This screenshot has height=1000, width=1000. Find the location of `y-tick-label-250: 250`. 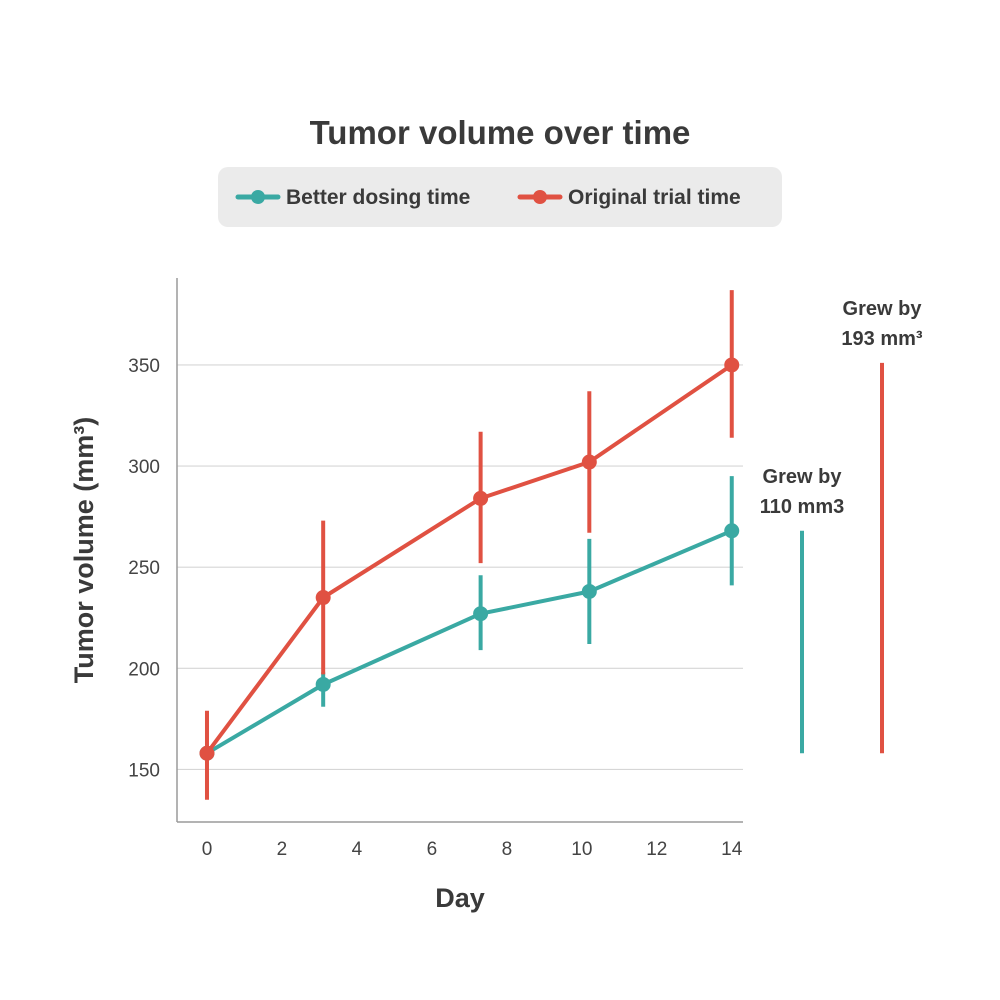

y-tick-label-250: 250 is located at coordinates (144, 568).